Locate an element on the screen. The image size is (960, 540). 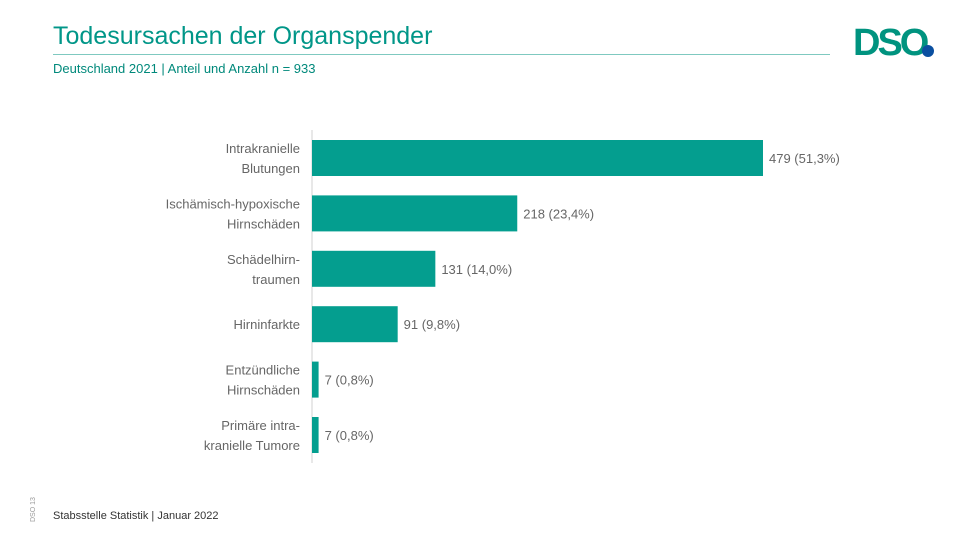
title-divider is located at coordinates (441, 54).